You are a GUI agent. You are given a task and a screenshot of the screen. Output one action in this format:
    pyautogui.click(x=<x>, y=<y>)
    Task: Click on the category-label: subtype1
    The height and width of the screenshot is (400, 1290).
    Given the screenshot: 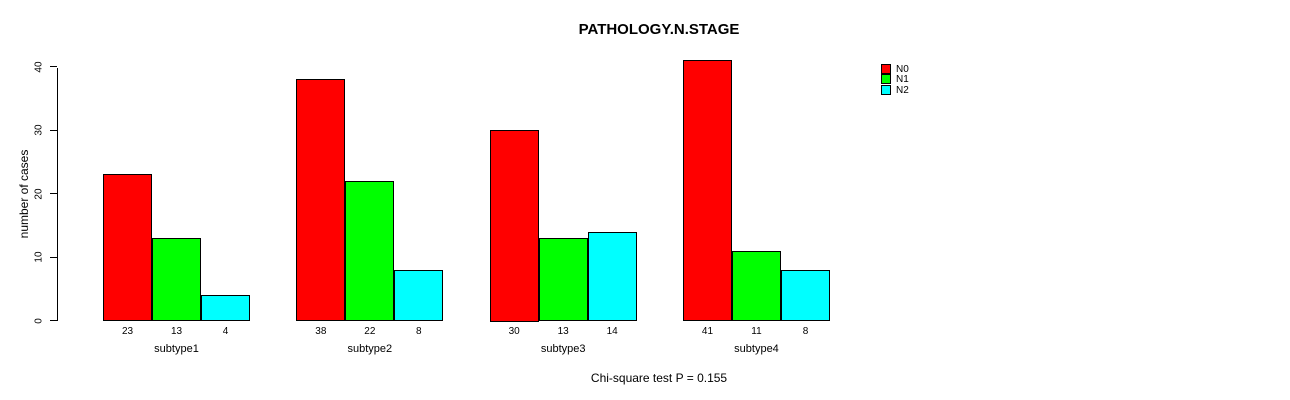 What is the action you would take?
    pyautogui.click(x=176, y=349)
    